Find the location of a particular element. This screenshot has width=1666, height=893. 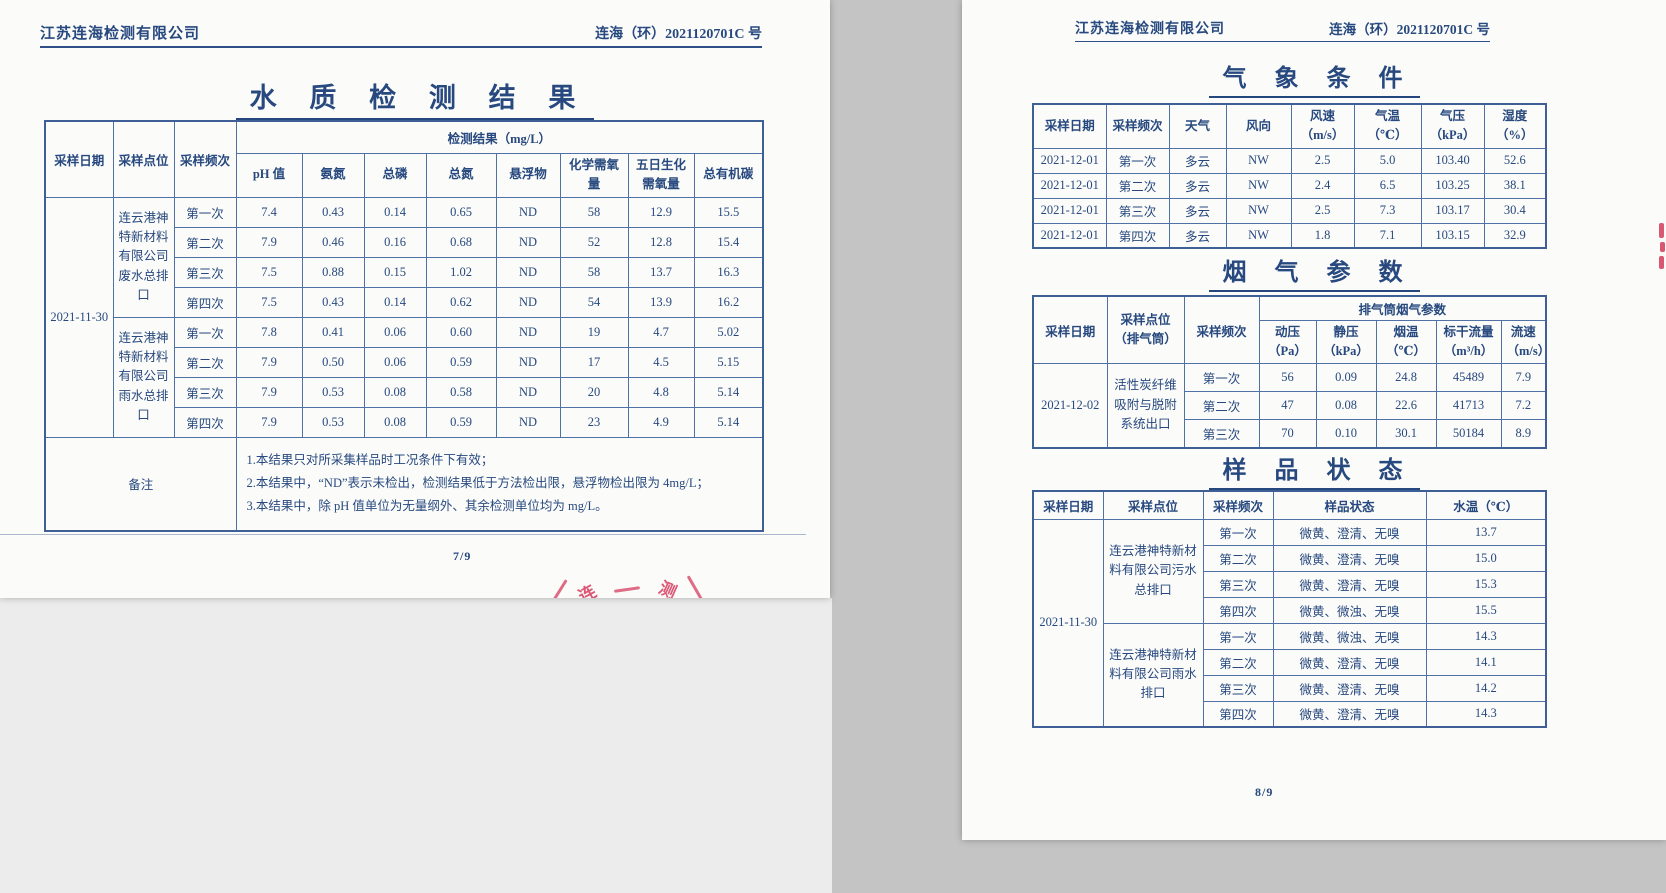

cell-value: 0.68 is located at coordinates (461, 242).